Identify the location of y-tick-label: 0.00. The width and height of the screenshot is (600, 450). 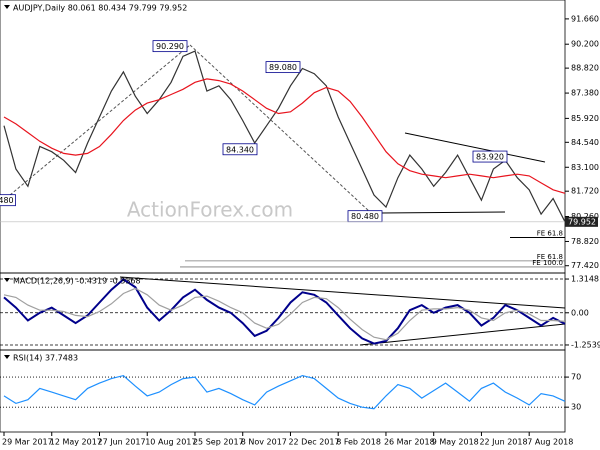
(580, 312).